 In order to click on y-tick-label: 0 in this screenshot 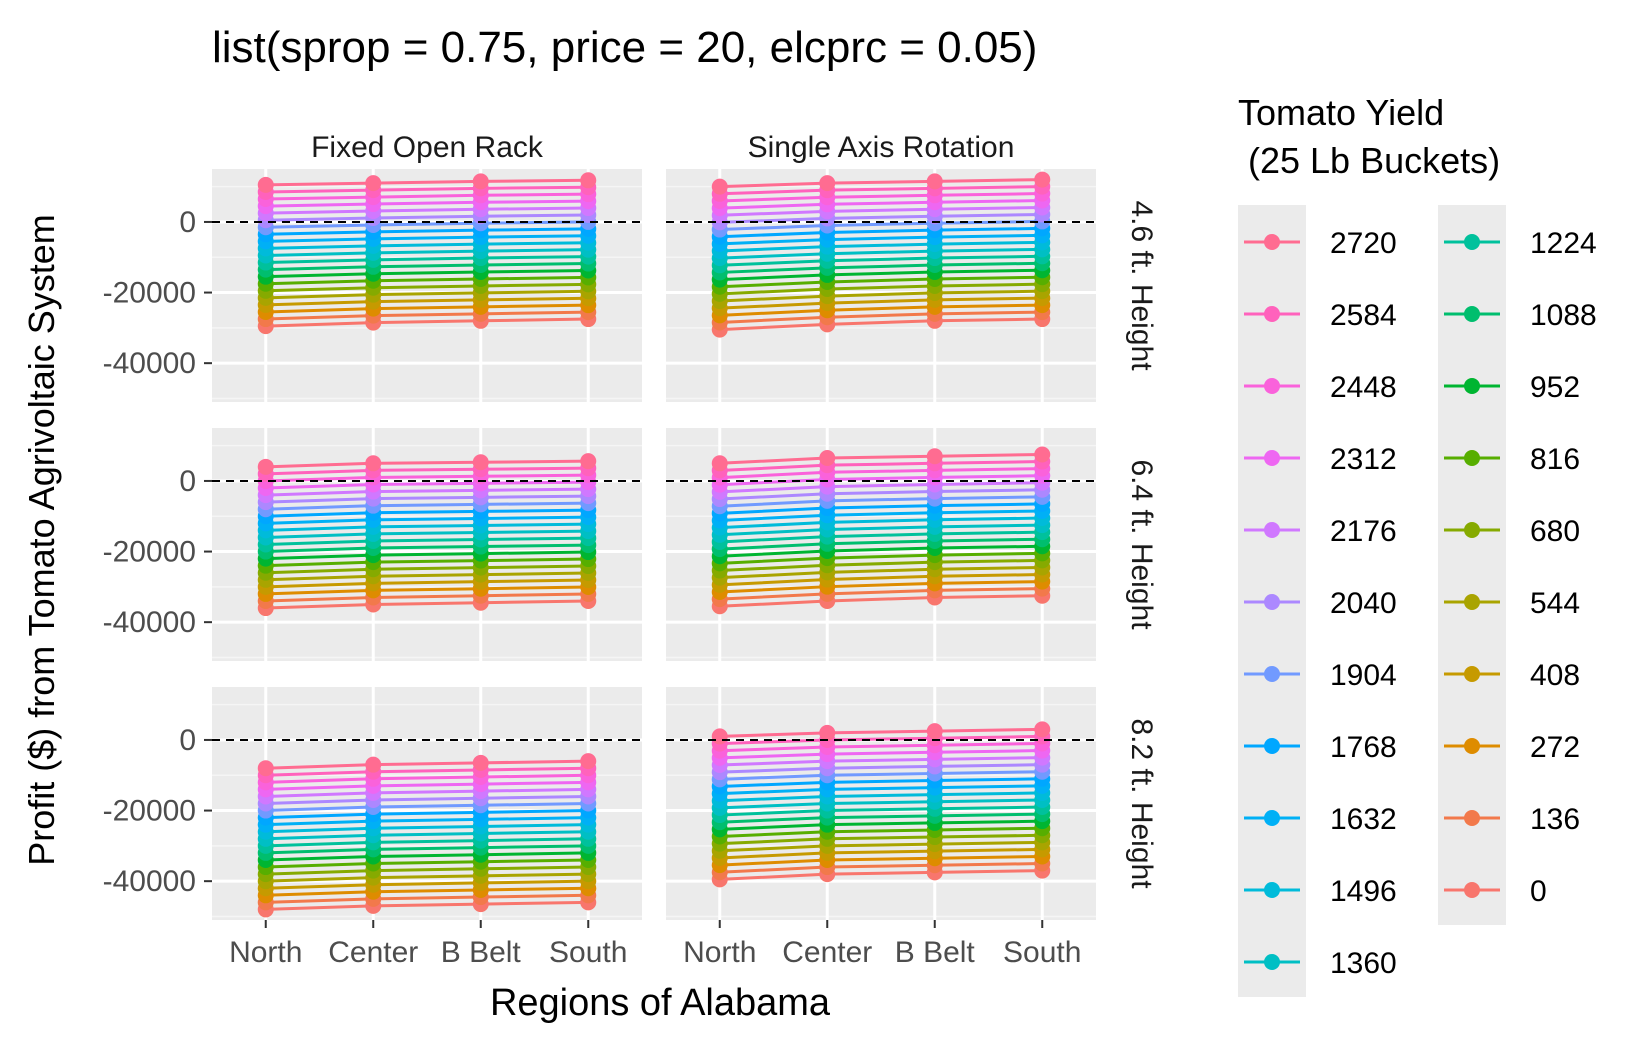, I will do `click(187, 481)`.